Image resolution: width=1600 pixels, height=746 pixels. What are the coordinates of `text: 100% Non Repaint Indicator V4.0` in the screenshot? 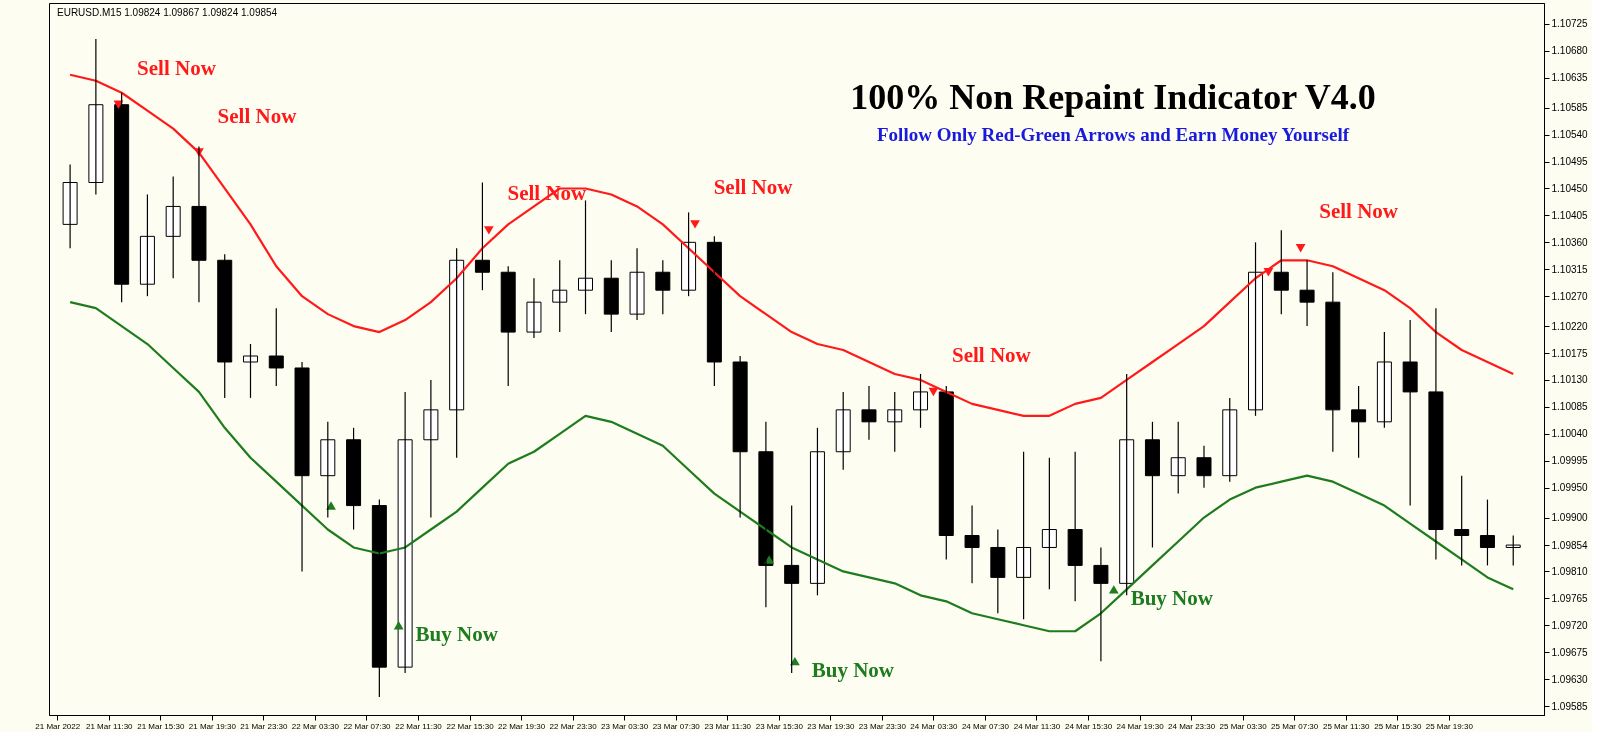 It's located at (1113, 97).